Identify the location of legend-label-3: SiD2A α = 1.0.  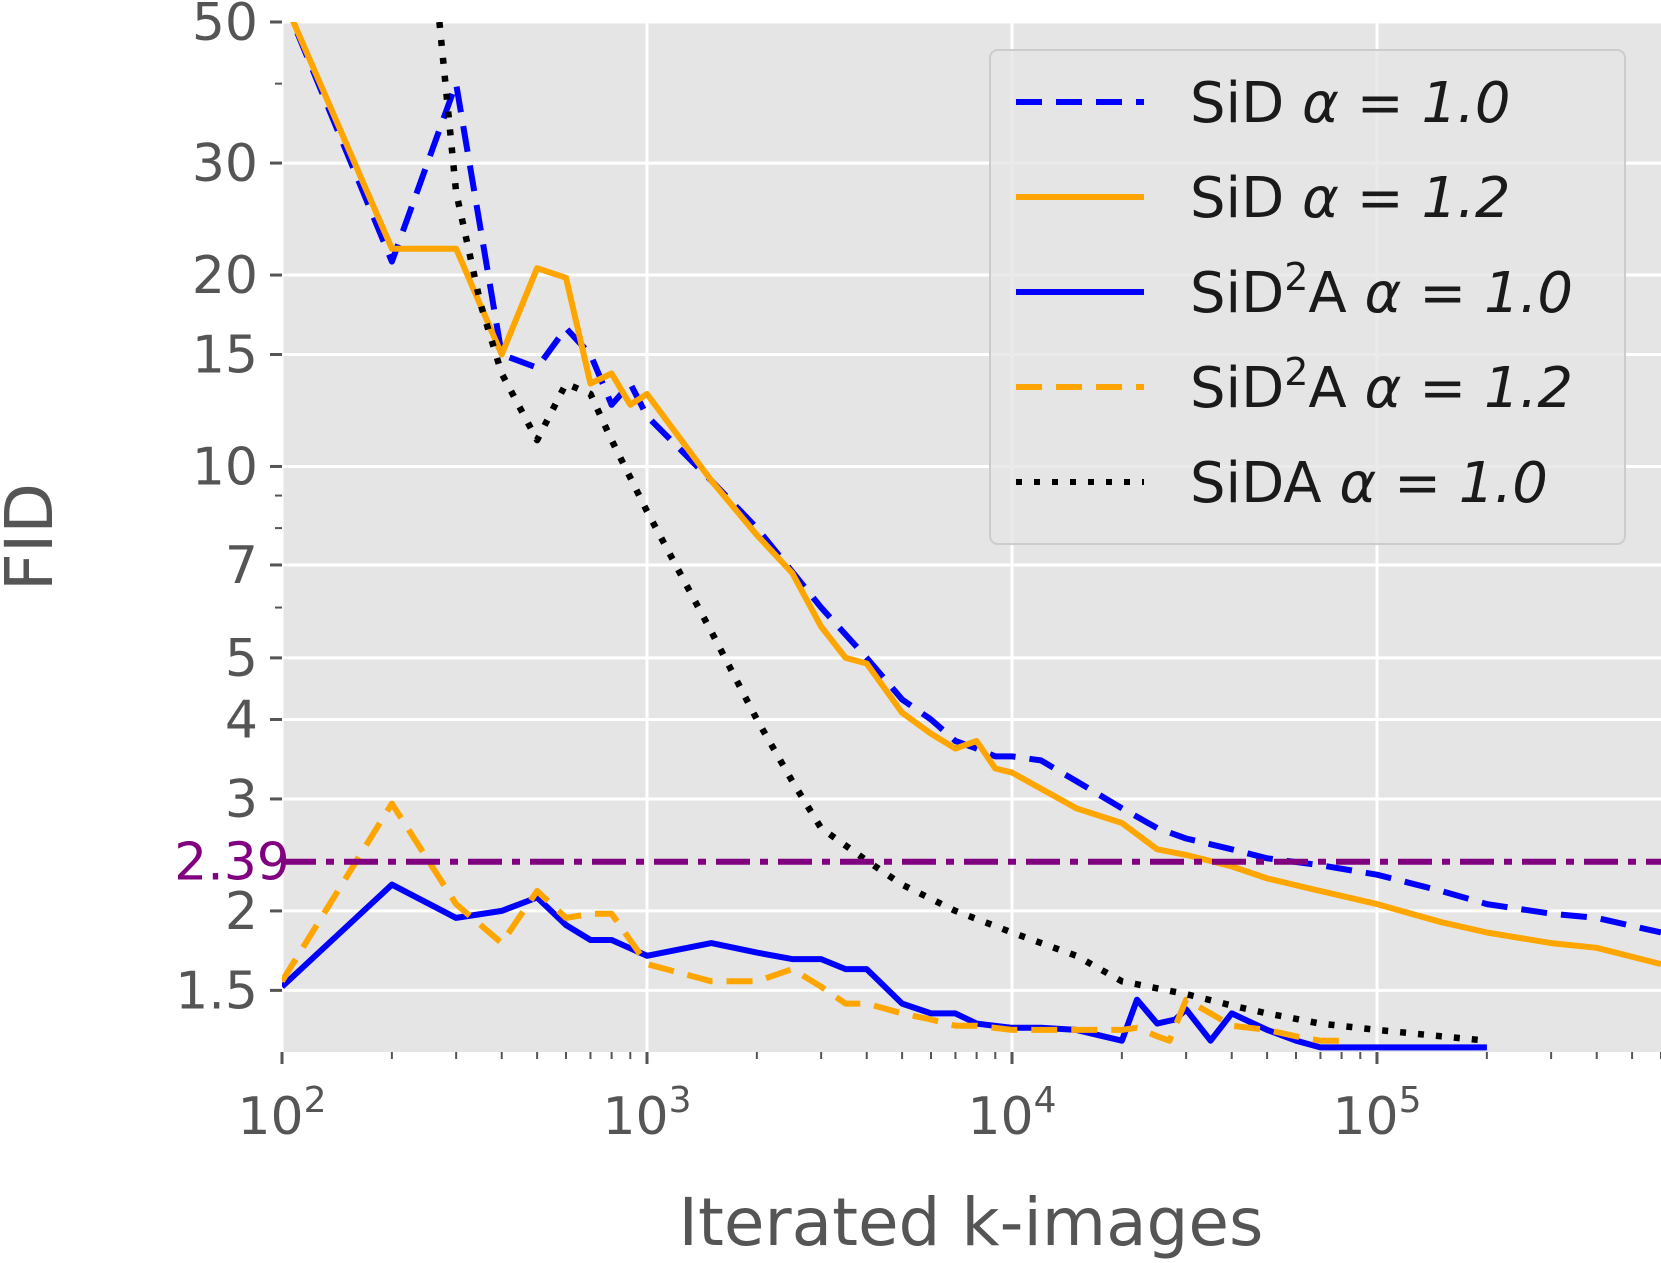
(1381, 290).